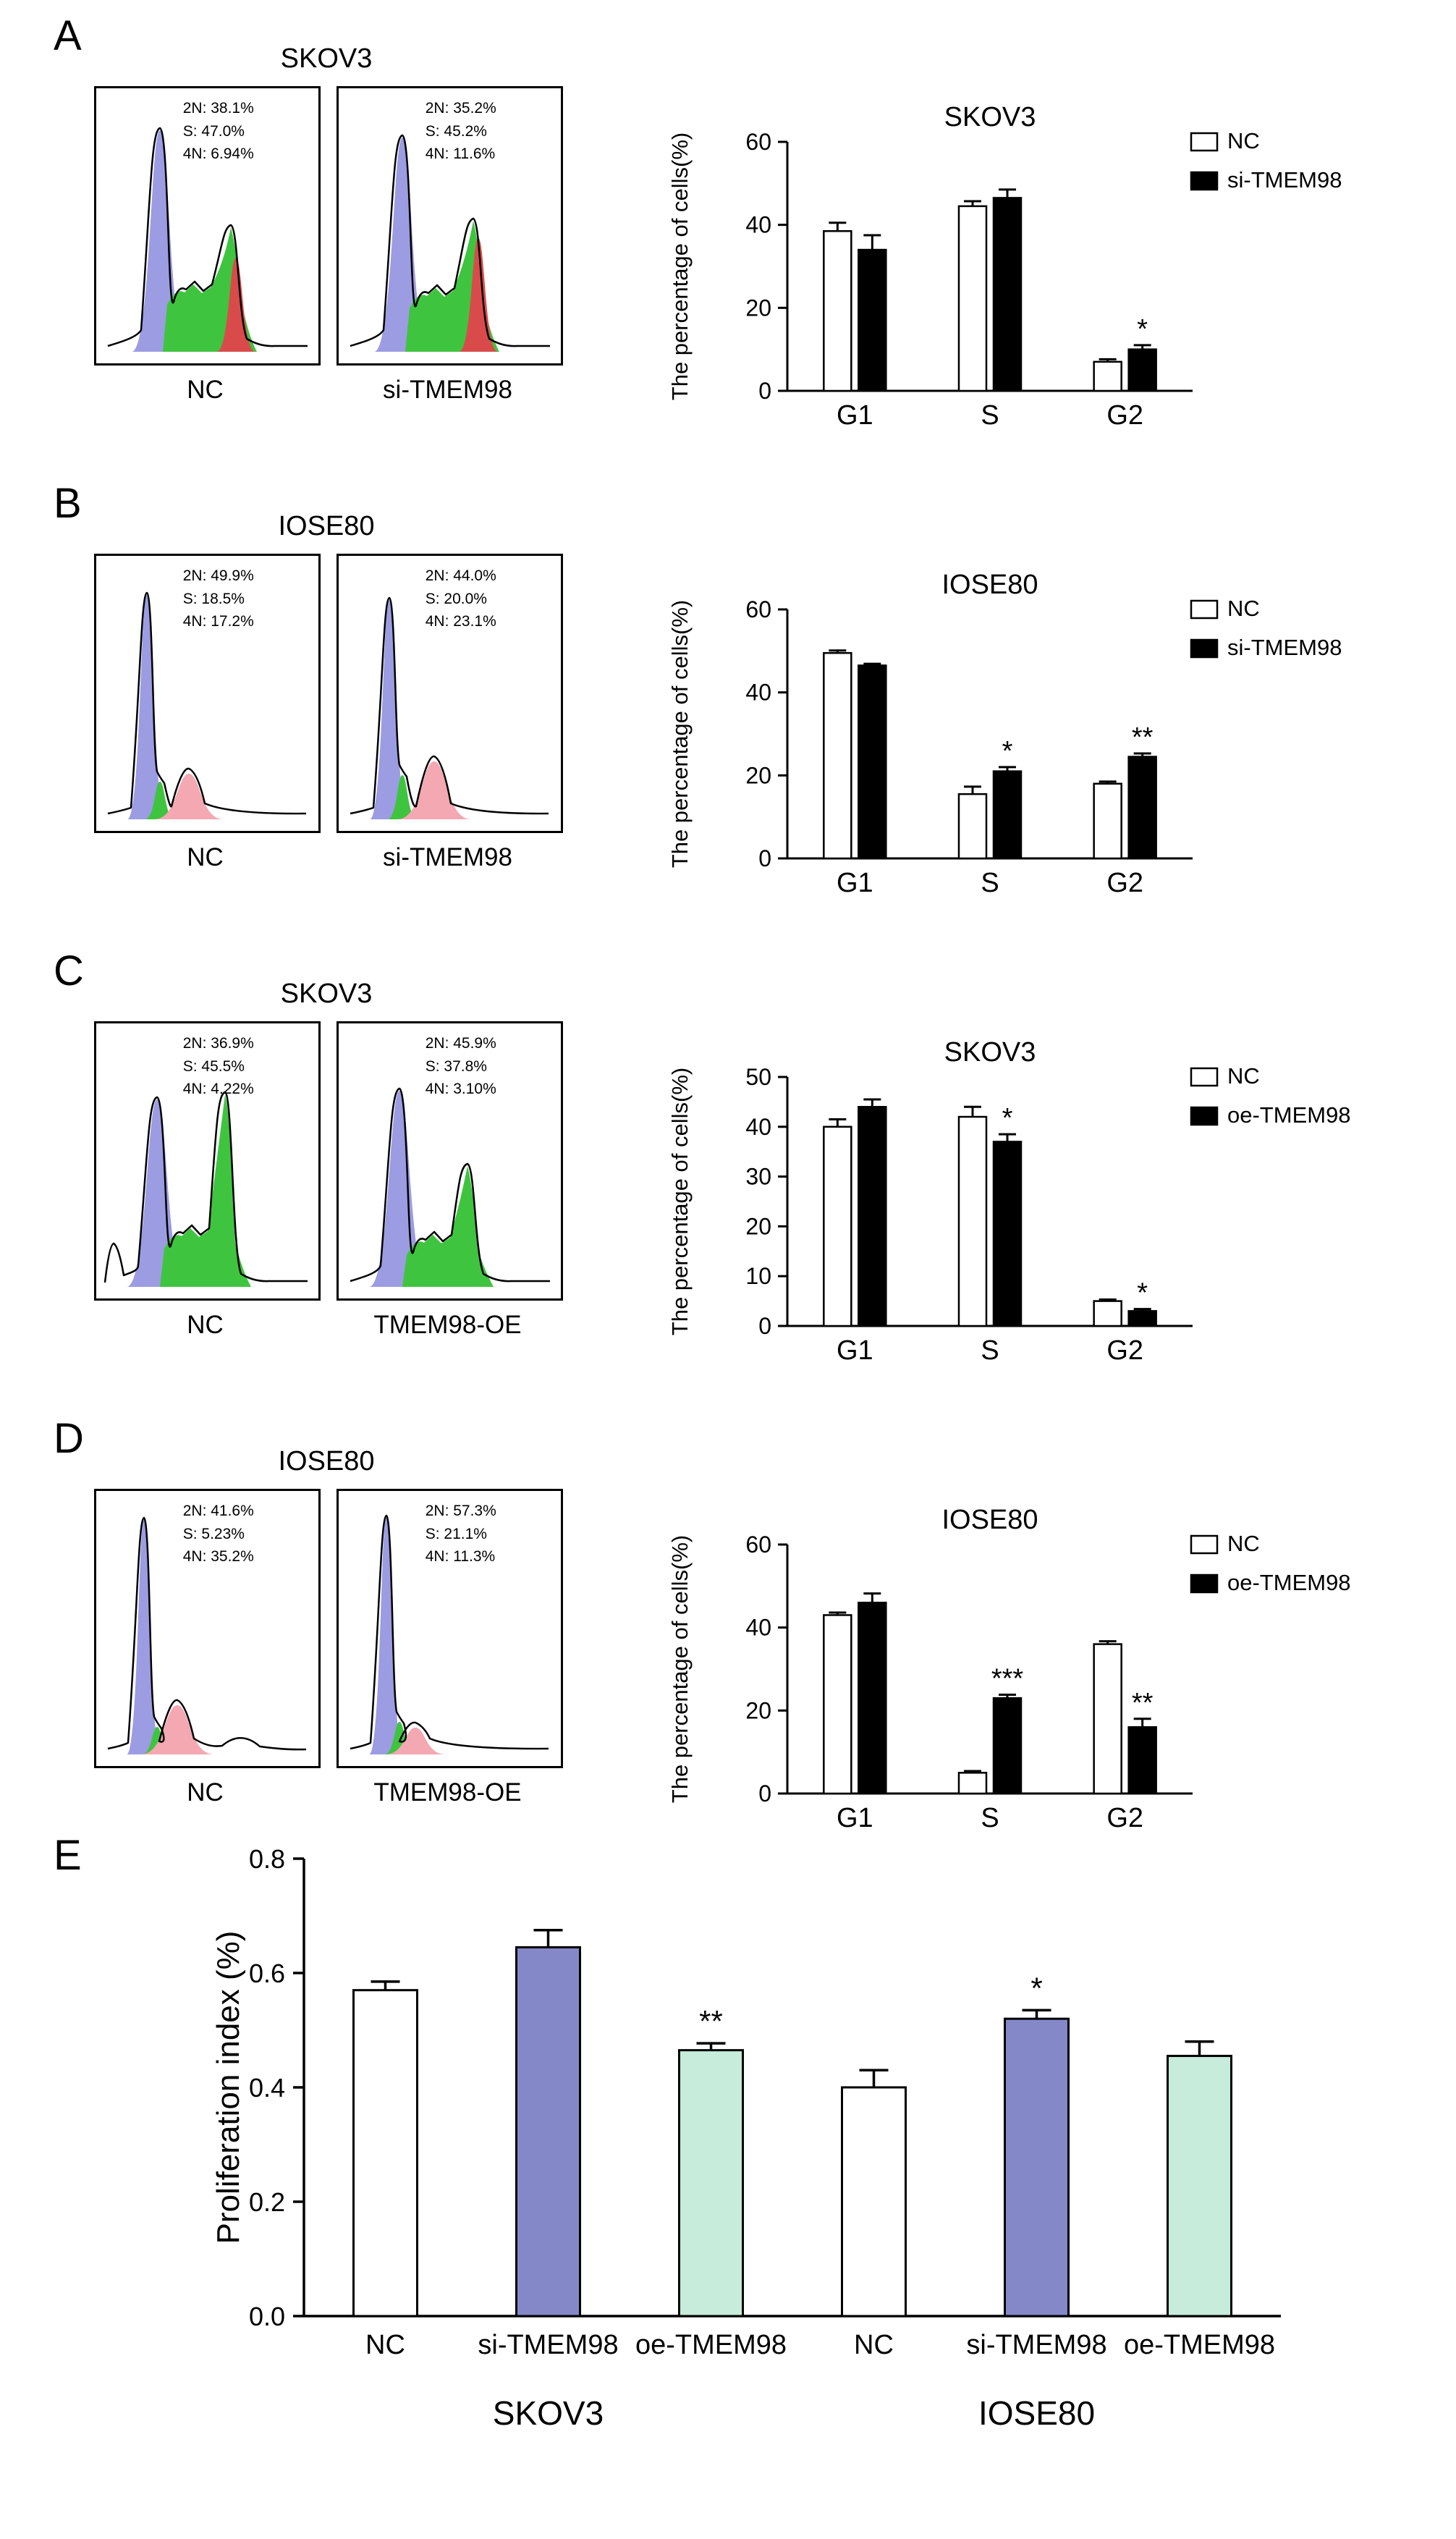  Describe the element at coordinates (764, 391) in the screenshot. I see `tick-label: 0` at that location.